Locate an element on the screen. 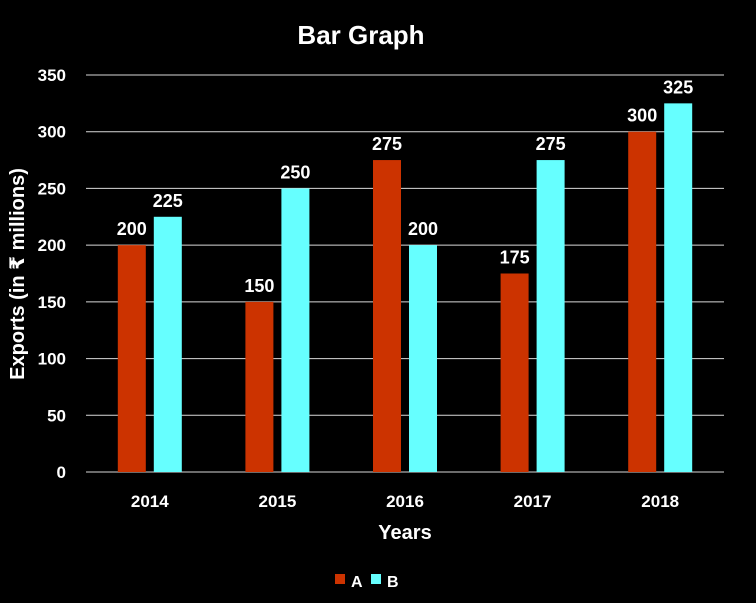  data-label: 325 is located at coordinates (678, 87).